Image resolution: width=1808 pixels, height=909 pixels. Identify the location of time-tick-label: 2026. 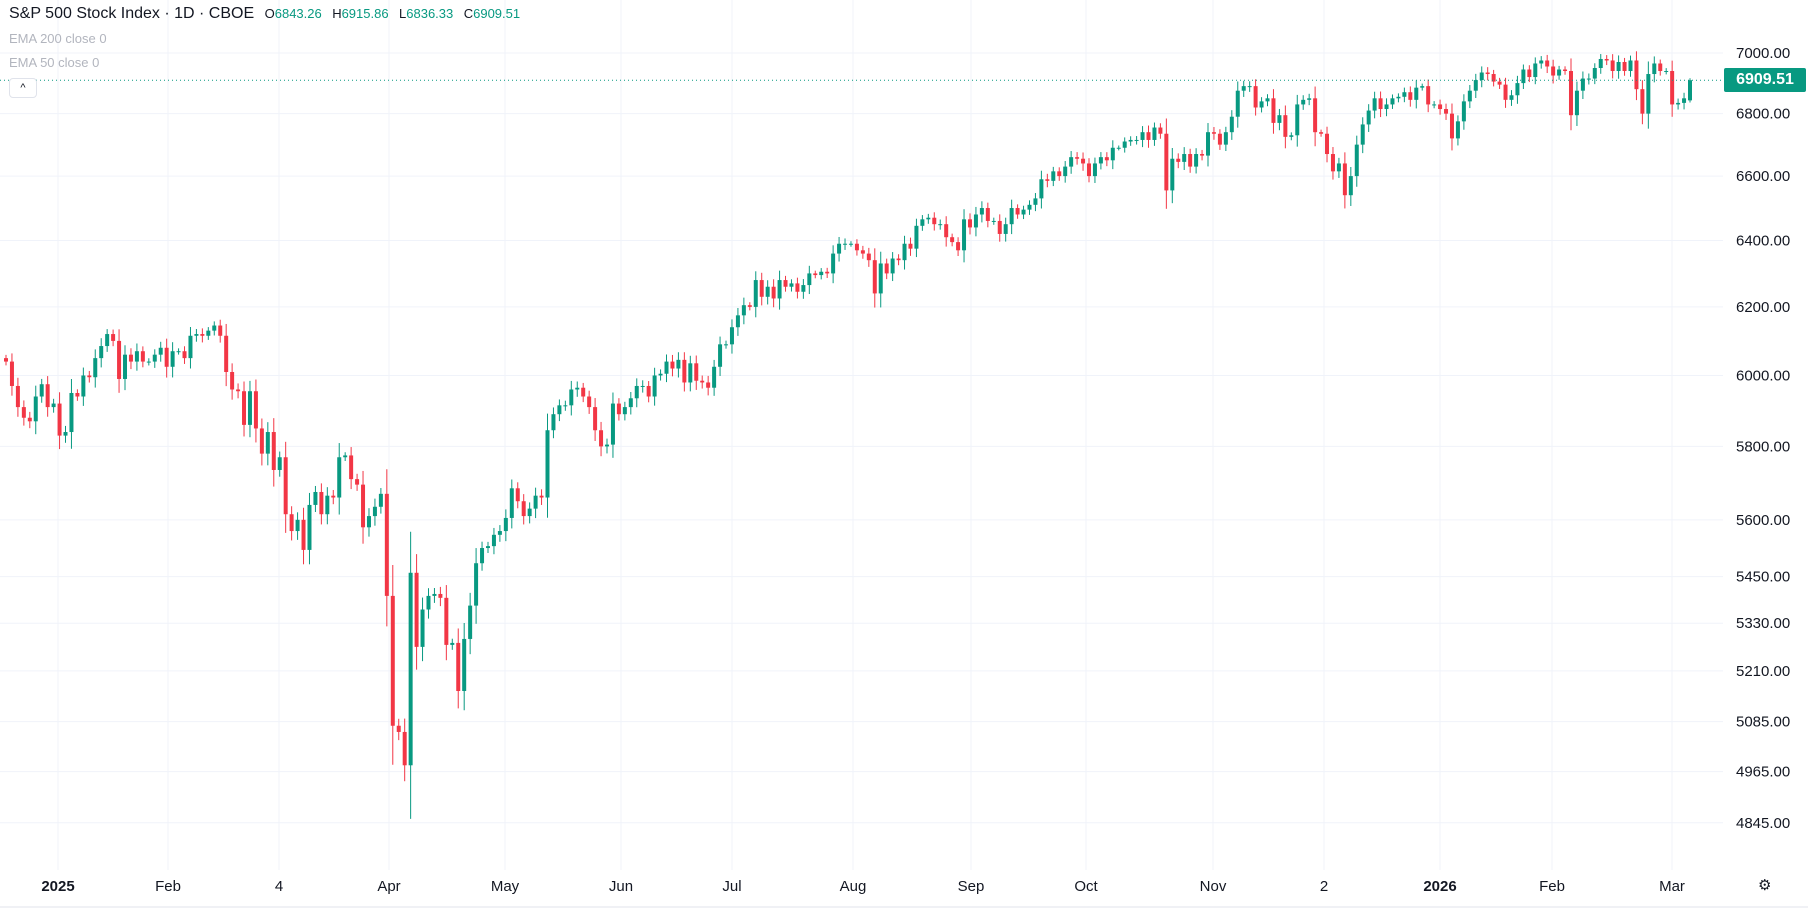
(1439, 886).